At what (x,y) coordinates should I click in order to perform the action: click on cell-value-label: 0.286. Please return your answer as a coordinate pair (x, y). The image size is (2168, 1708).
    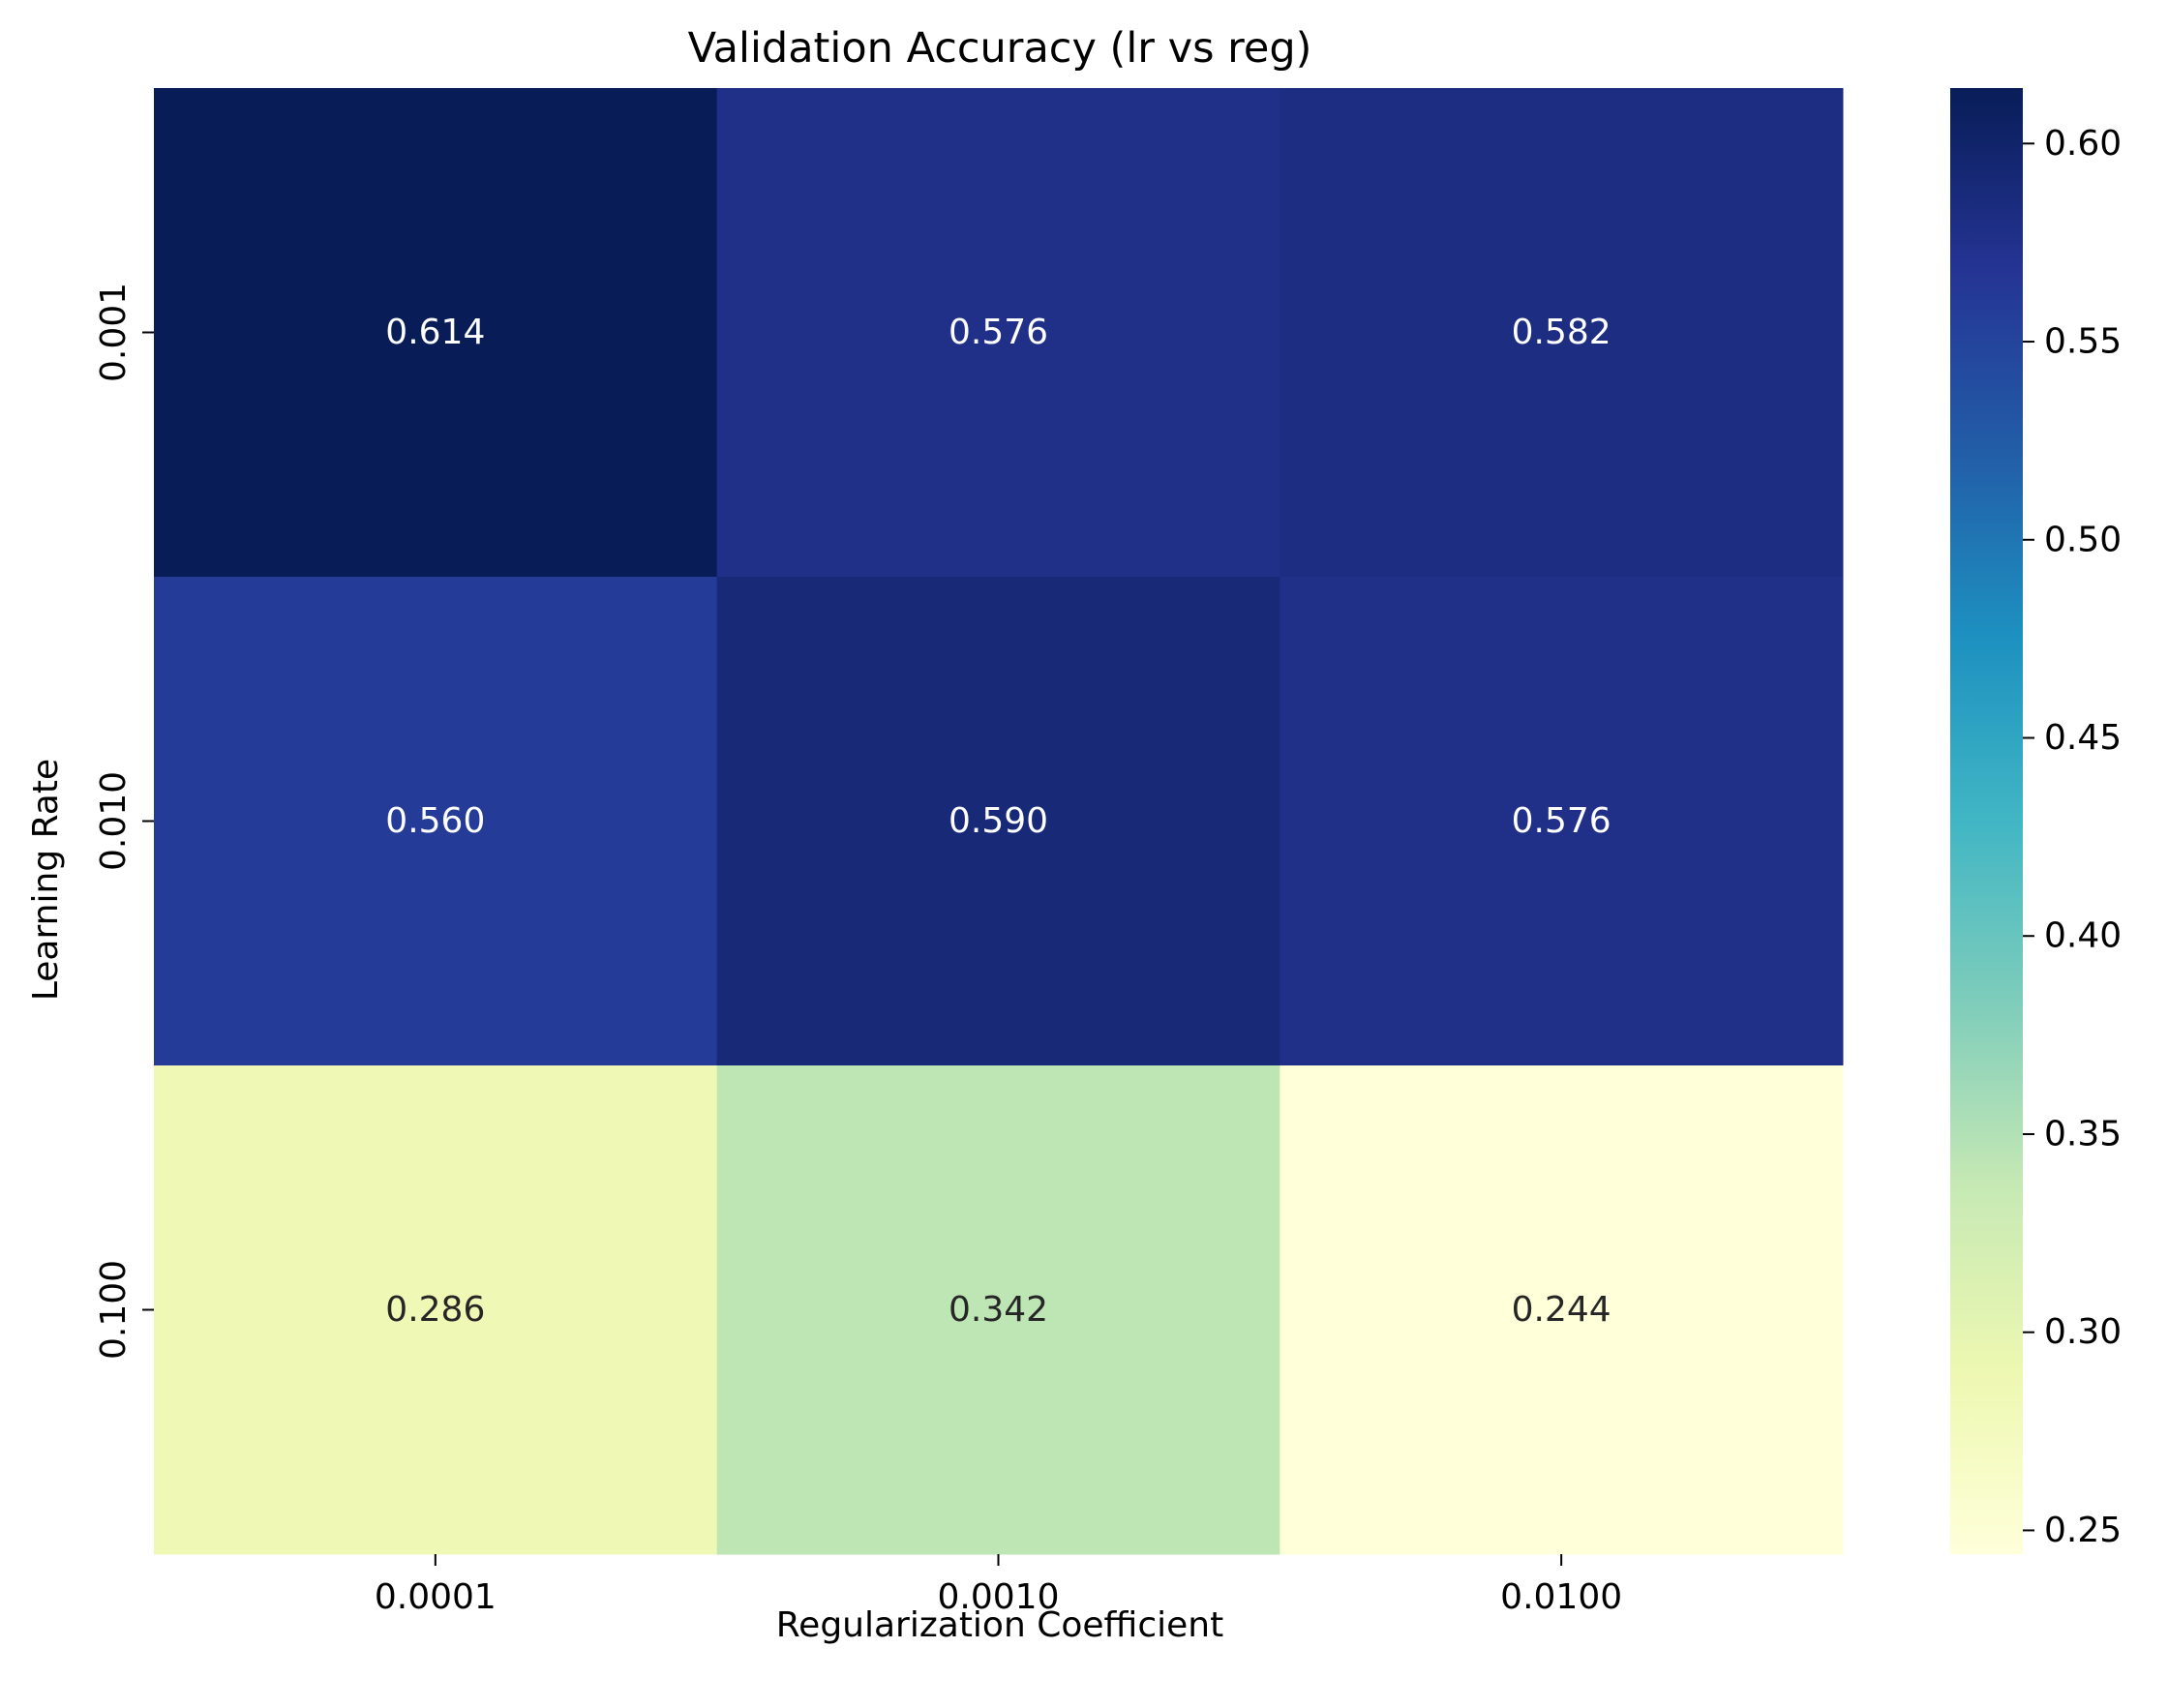
    Looking at the image, I should click on (435, 1310).